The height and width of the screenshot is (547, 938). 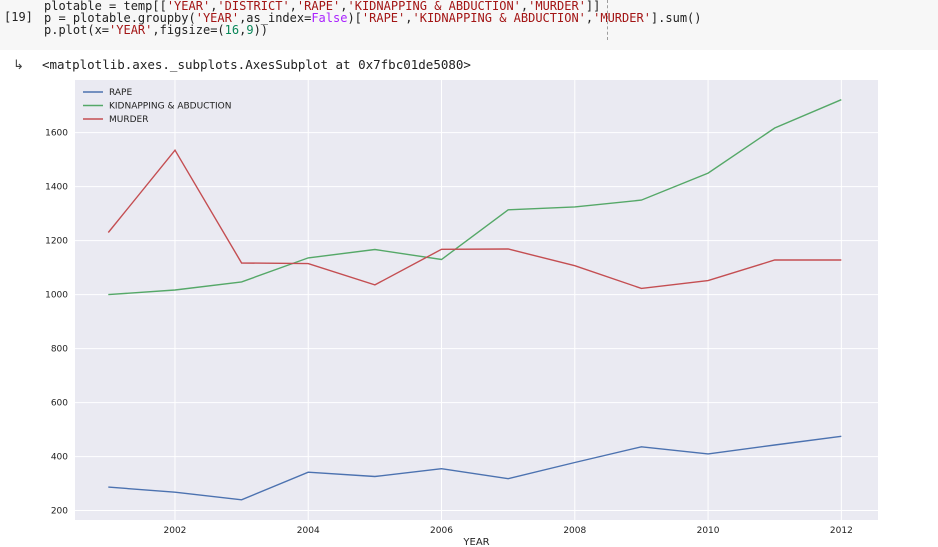 What do you see at coordinates (56, 188) in the screenshot?
I see `y-tick-label: 1400` at bounding box center [56, 188].